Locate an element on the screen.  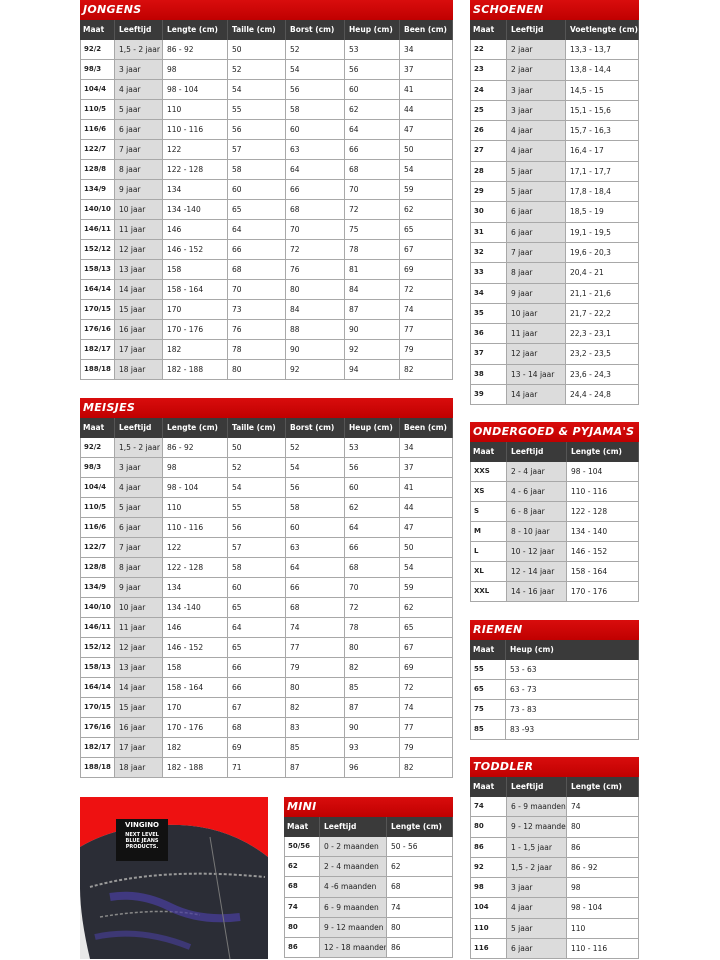
table-row: 92/2 1,5 - 2 jaar 86 - 92 50 52 53 34 is located at coordinates (266, 448).